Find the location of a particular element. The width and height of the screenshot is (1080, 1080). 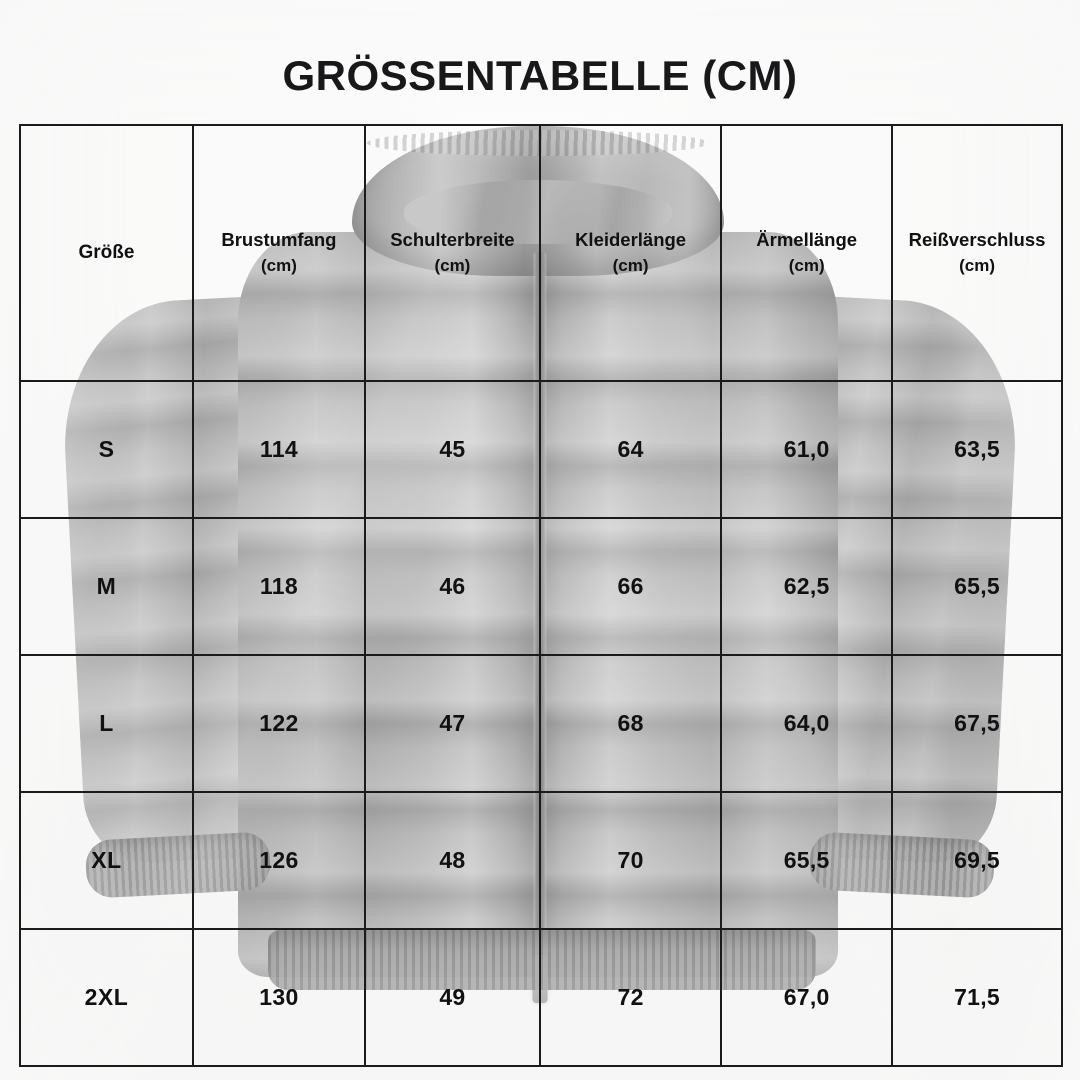

cell-aermellaenge: 67,0 is located at coordinates (807, 997).